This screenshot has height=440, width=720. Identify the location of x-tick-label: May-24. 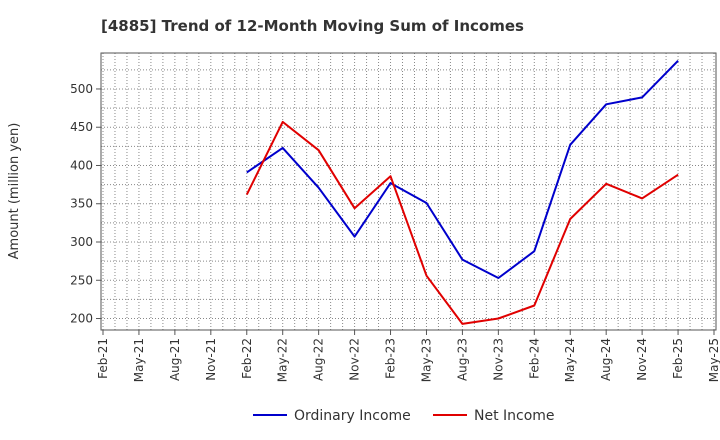
(570, 360).